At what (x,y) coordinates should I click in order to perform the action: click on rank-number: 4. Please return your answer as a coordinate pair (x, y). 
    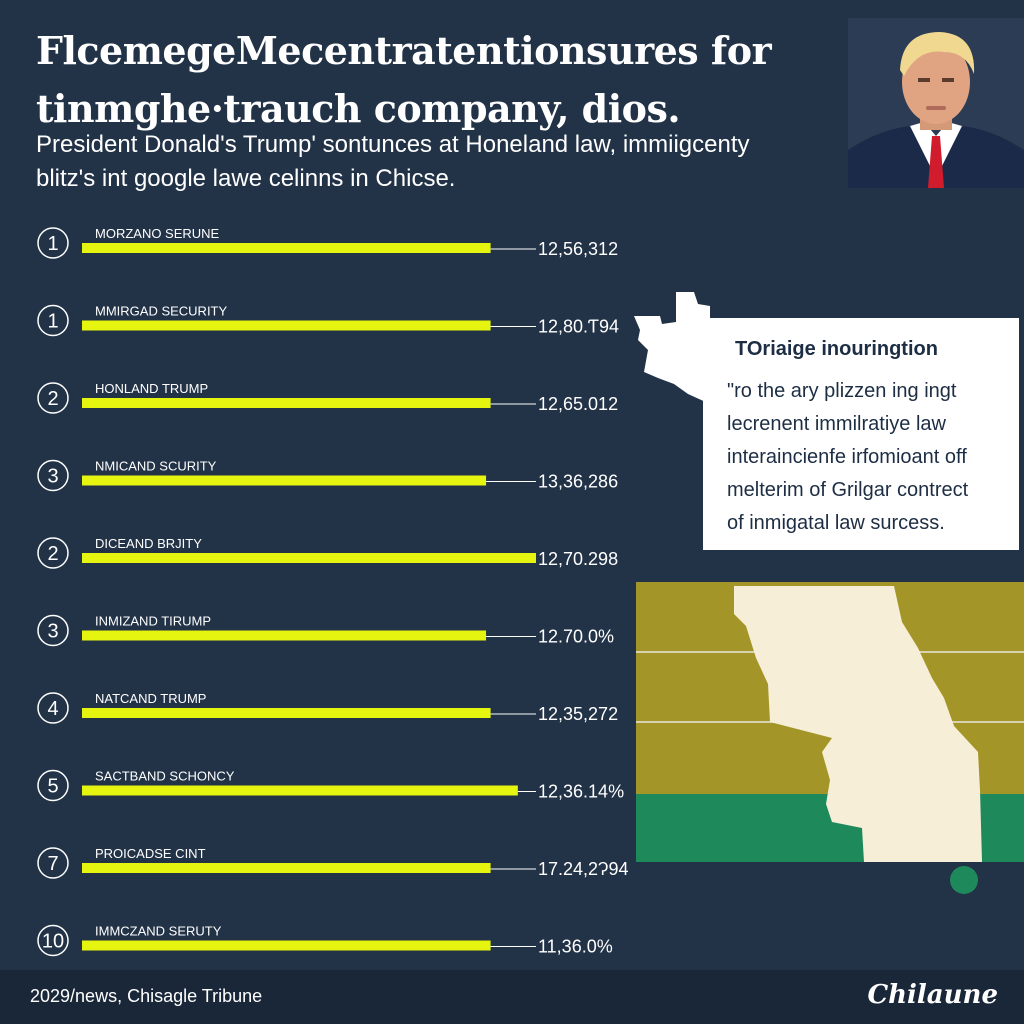
    Looking at the image, I should click on (52, 709).